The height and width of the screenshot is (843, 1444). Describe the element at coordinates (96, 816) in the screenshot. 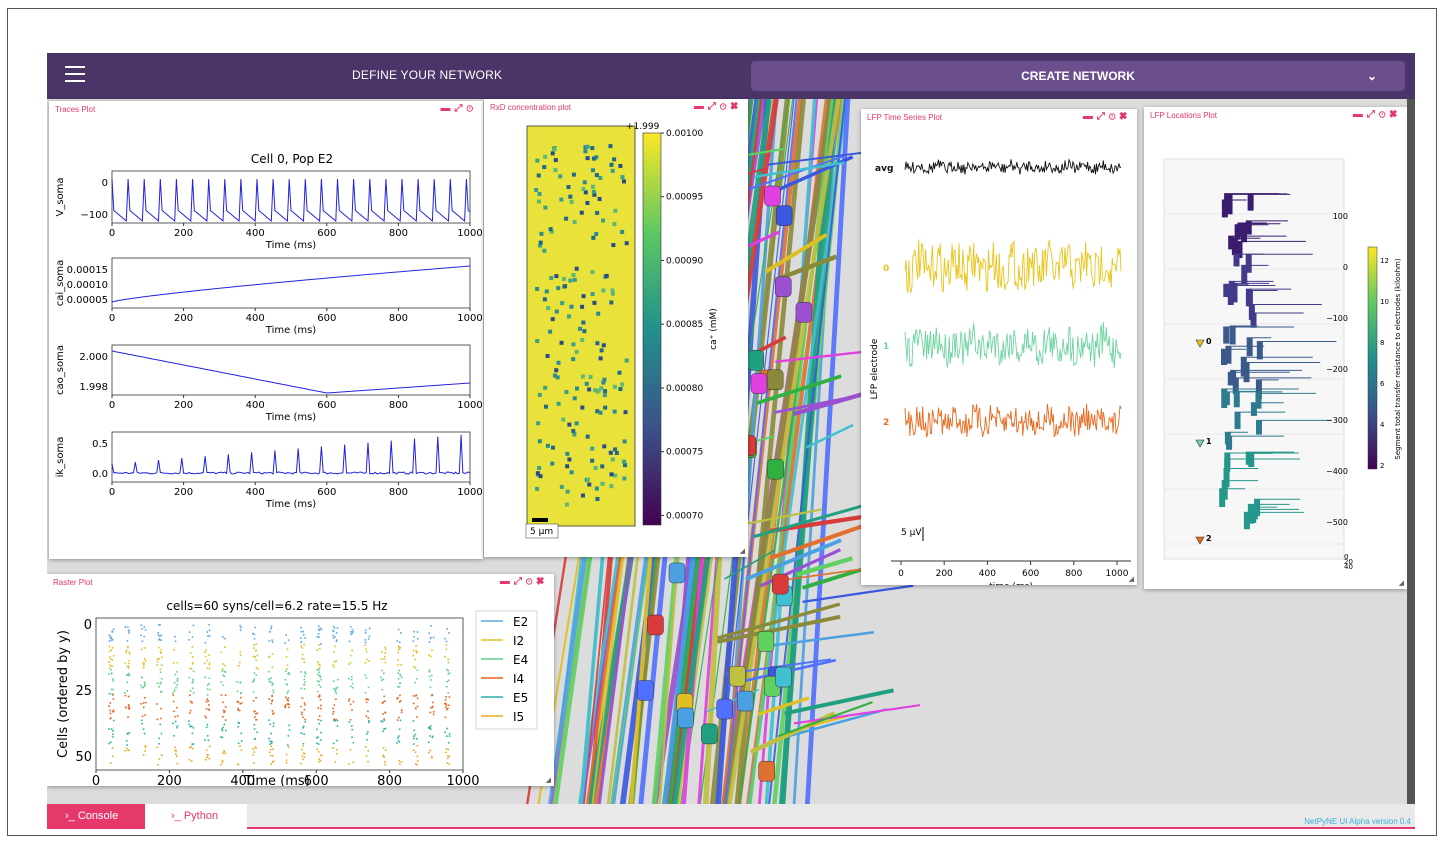

I see `console-tab: ›_ Console` at that location.